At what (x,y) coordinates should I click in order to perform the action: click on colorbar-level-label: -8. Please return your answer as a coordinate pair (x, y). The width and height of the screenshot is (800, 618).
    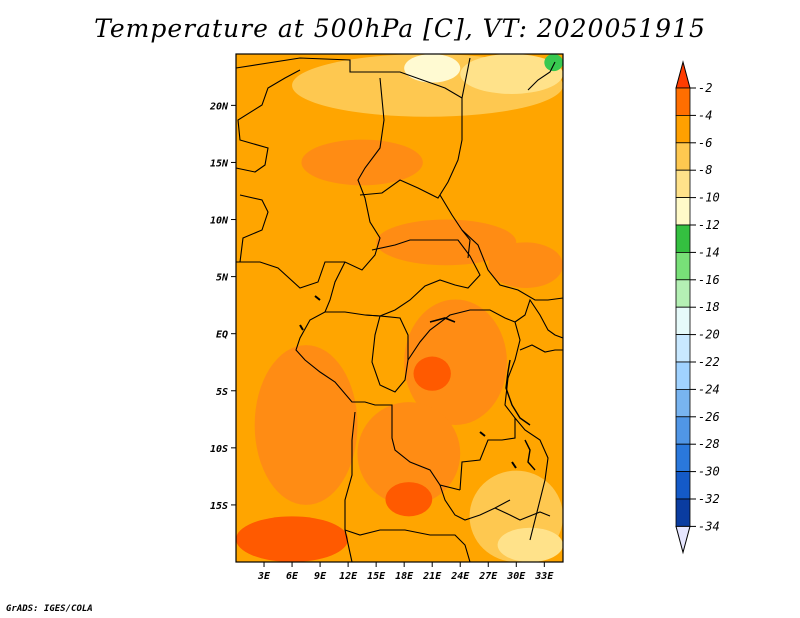
    Looking at the image, I should click on (705, 170).